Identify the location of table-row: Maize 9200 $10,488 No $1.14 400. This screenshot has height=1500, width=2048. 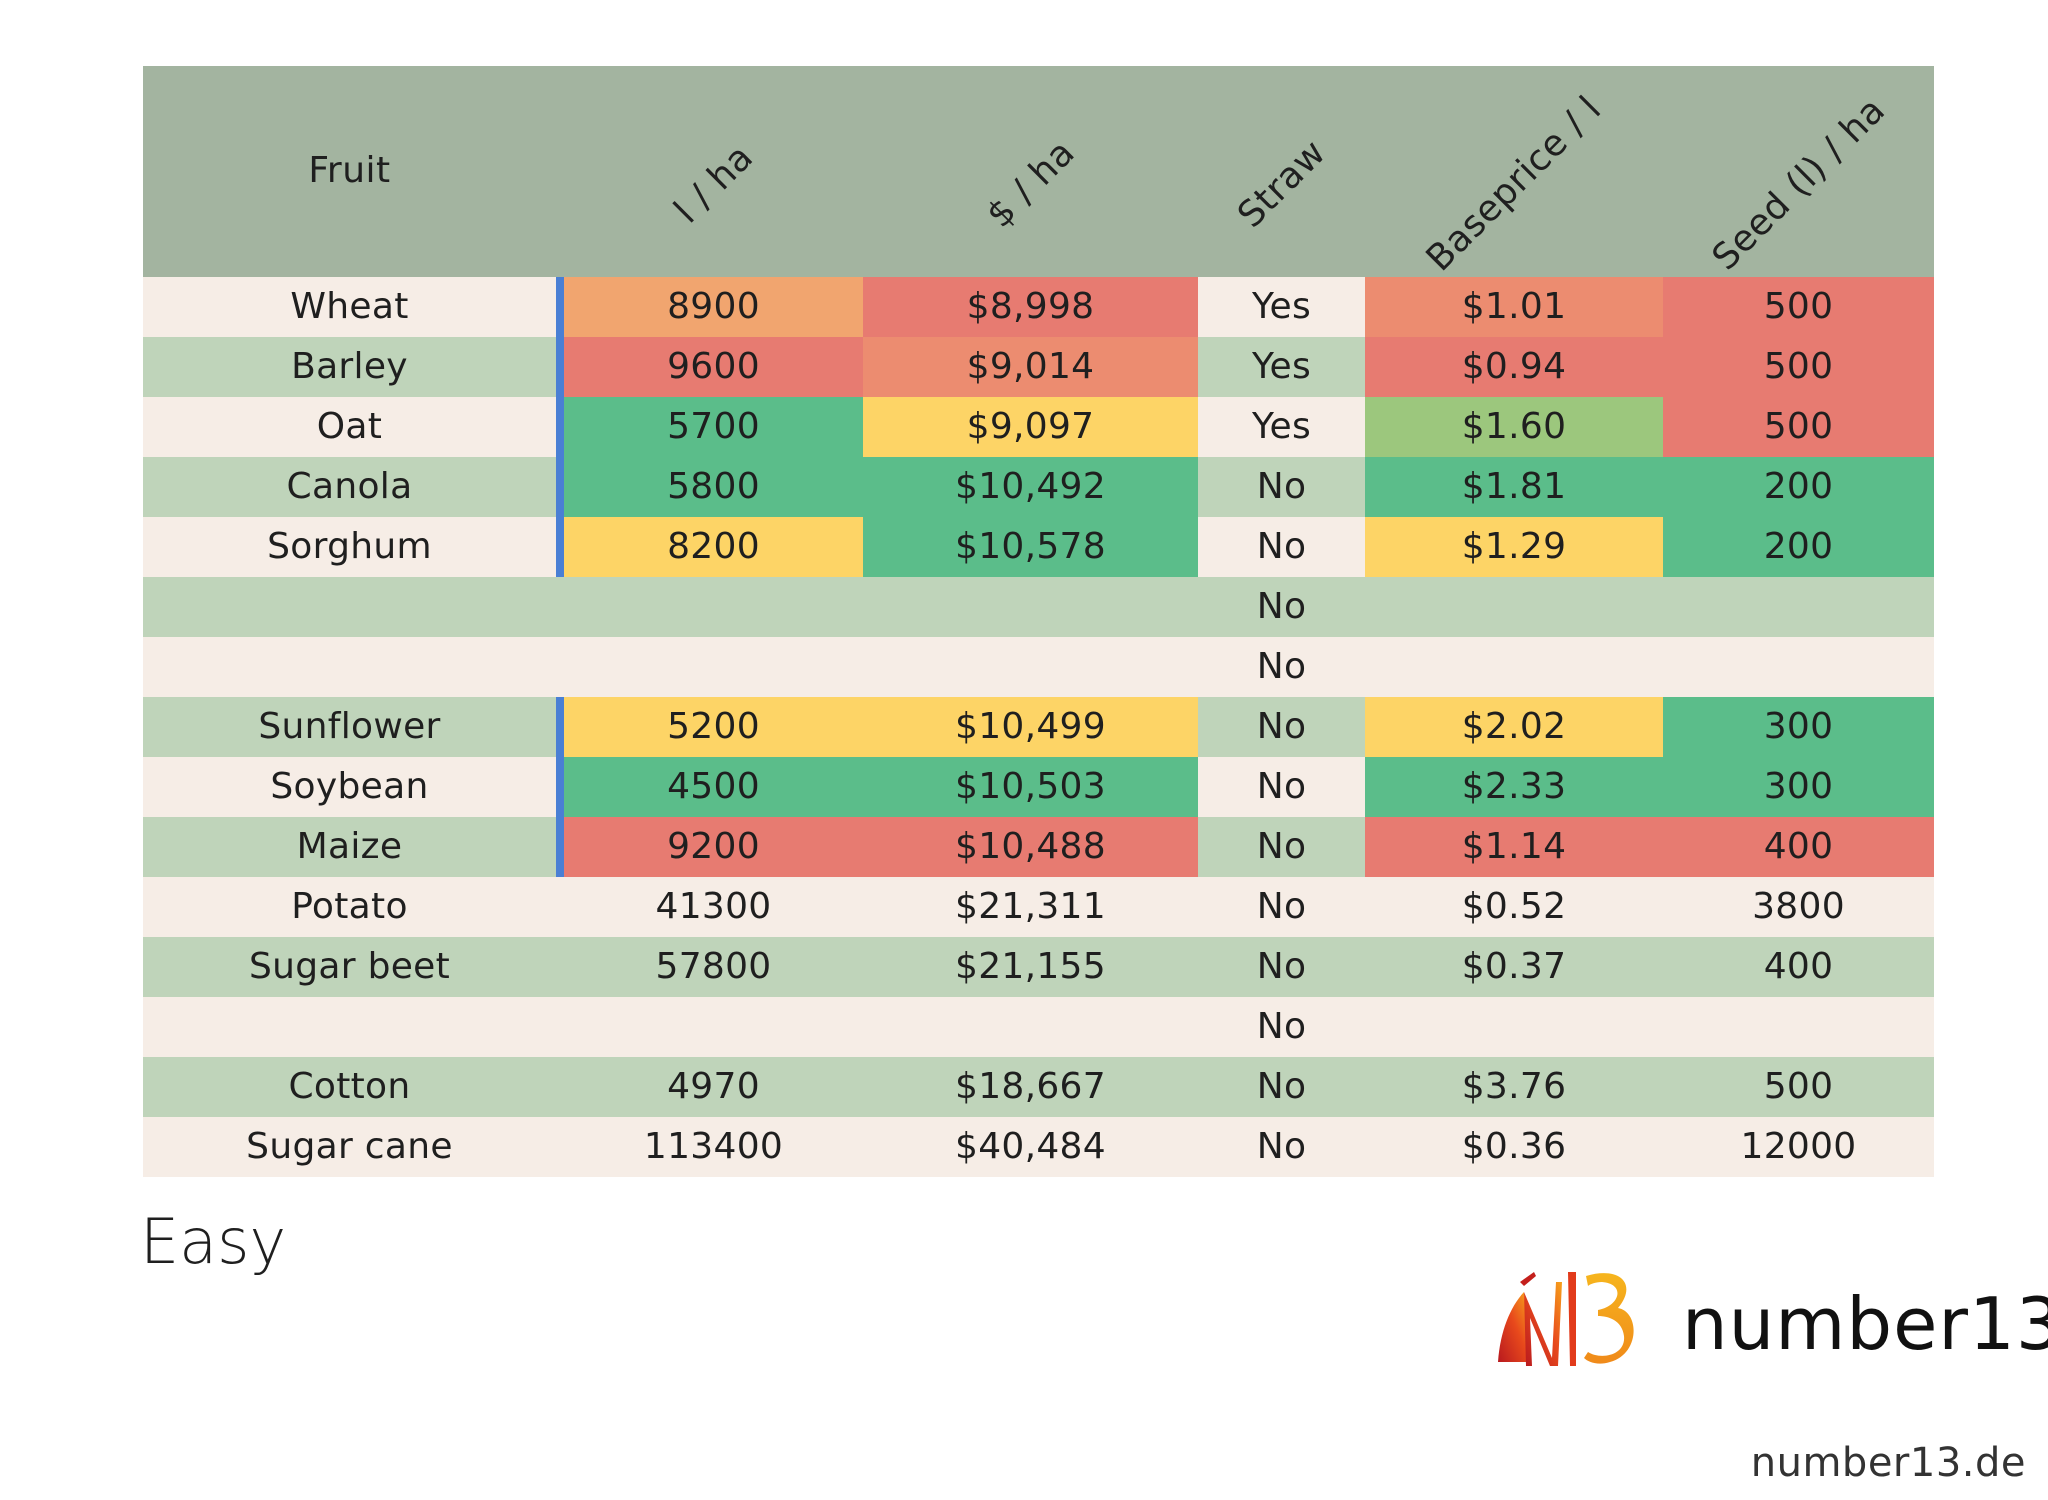
(1038, 847).